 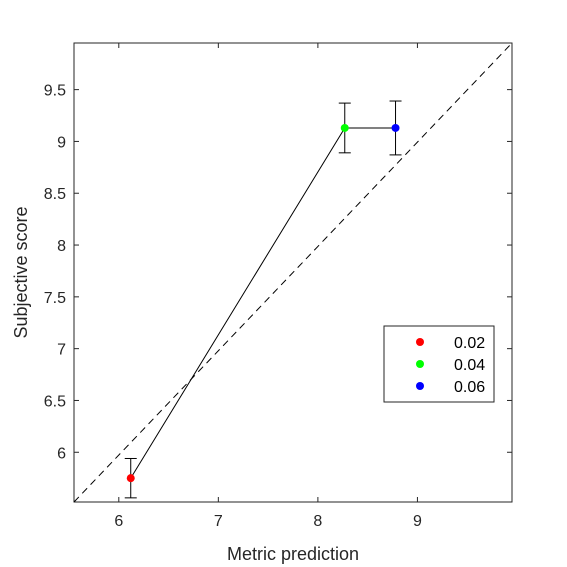 What do you see at coordinates (118, 521) in the screenshot?
I see `x-tick-label: 6` at bounding box center [118, 521].